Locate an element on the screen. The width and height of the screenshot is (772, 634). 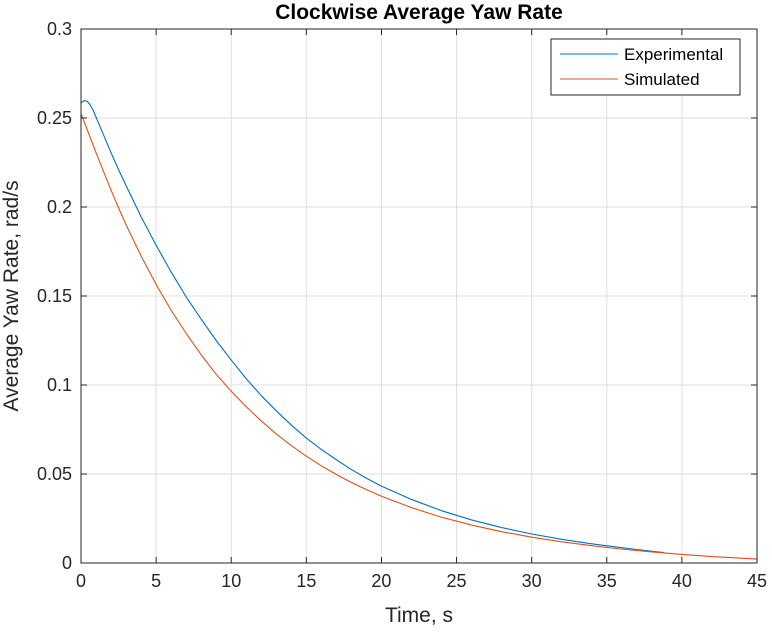
y-tick-label: 0.1 is located at coordinates (59, 385).